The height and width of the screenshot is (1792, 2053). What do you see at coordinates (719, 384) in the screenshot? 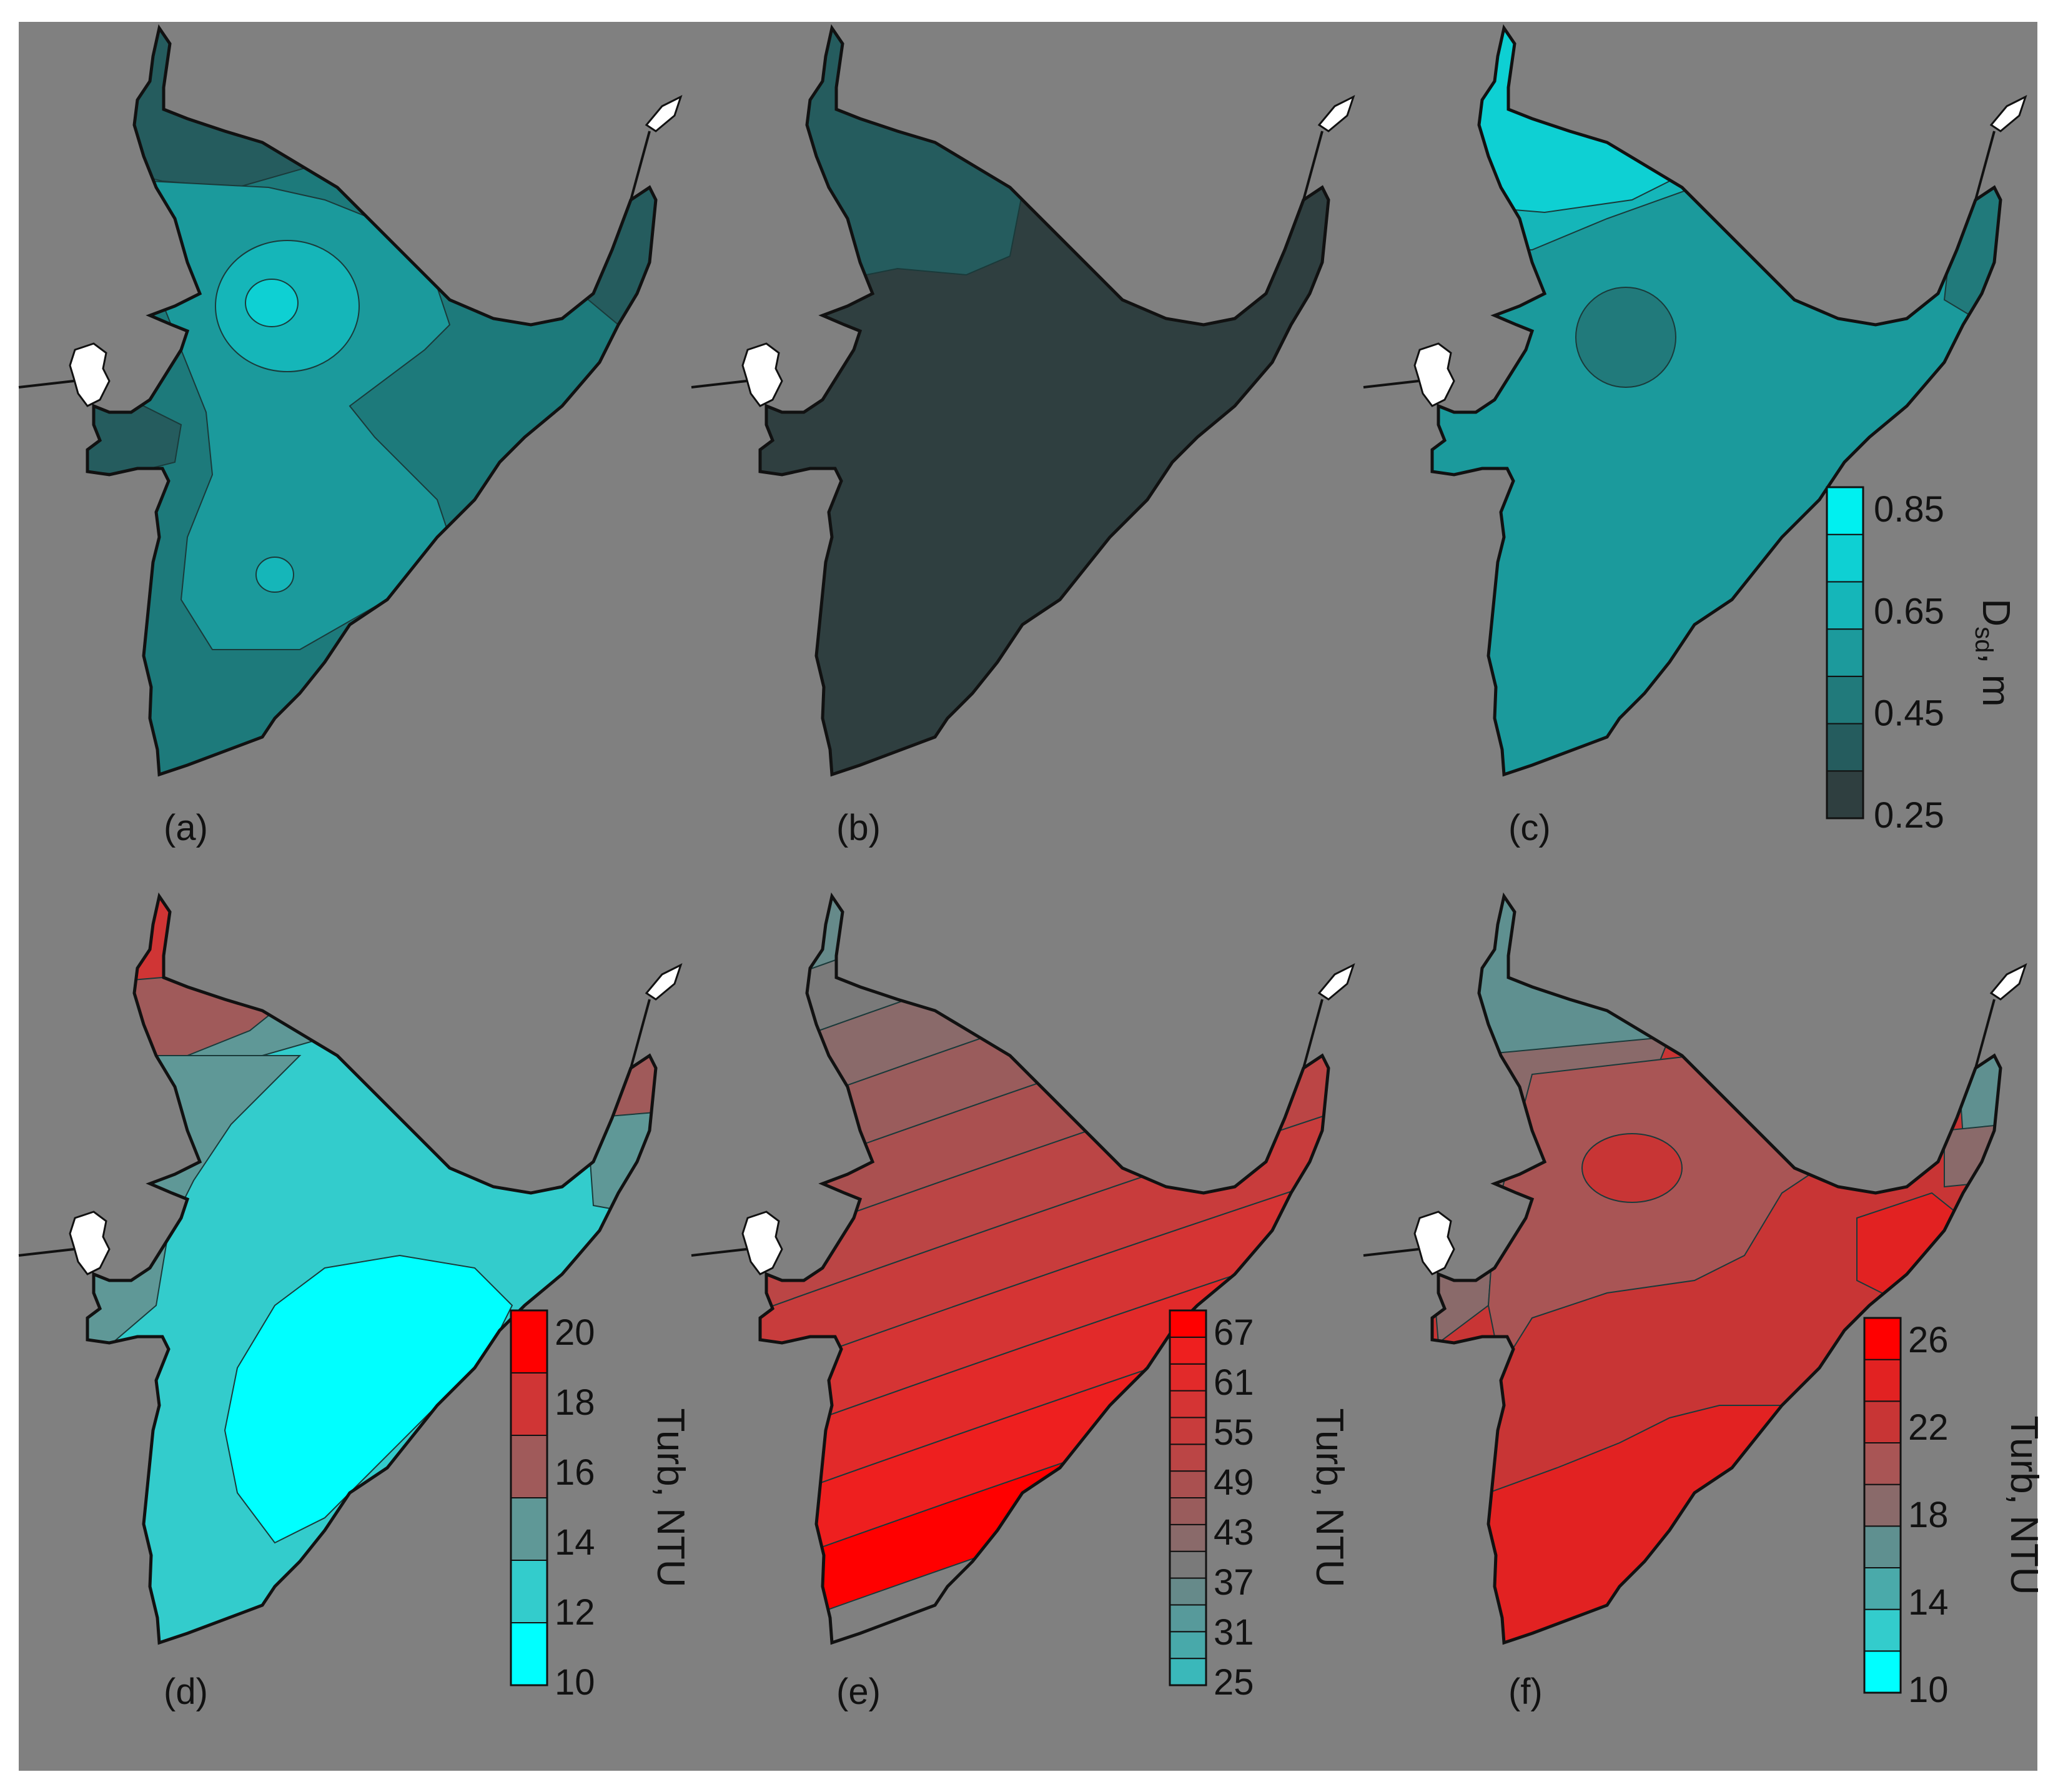
I see `map-b-river-west` at bounding box center [719, 384].